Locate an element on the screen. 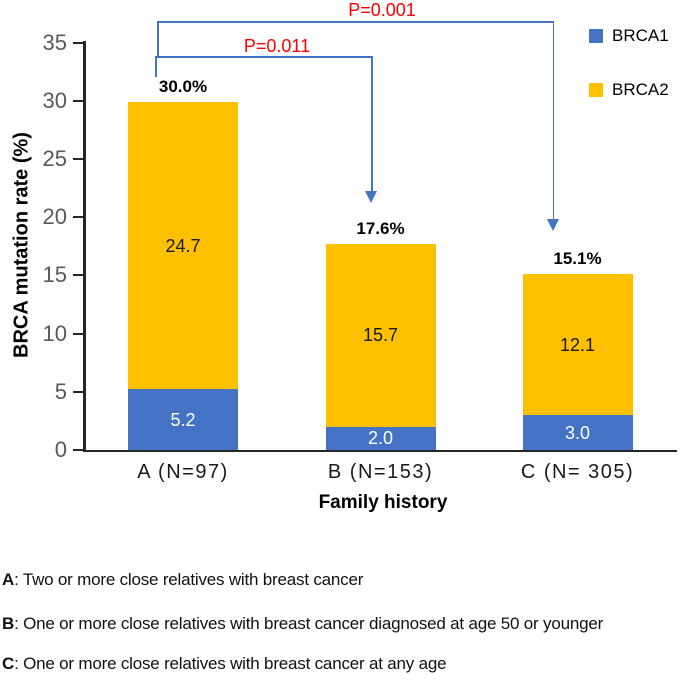  p-value-label-a-vs-b: P=0.011 is located at coordinates (277, 46).